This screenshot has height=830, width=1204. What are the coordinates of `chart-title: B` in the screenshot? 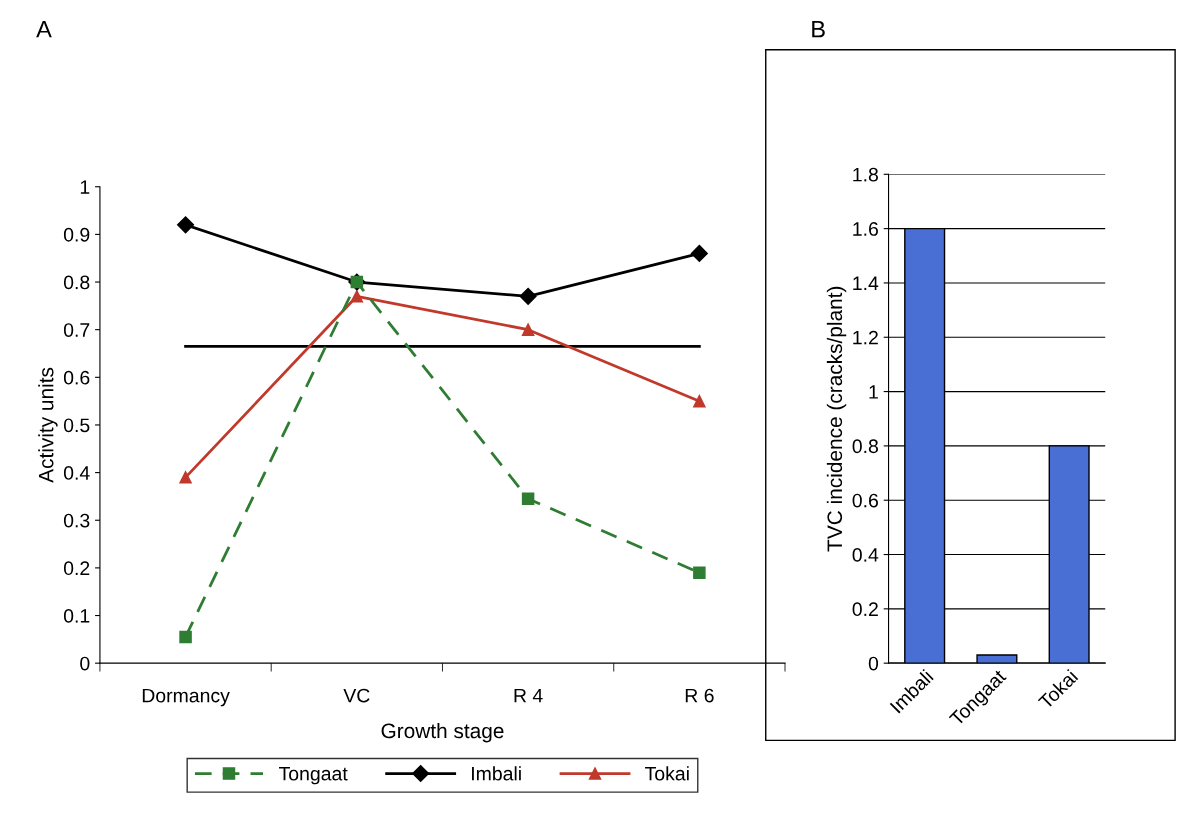 It's located at (818, 29).